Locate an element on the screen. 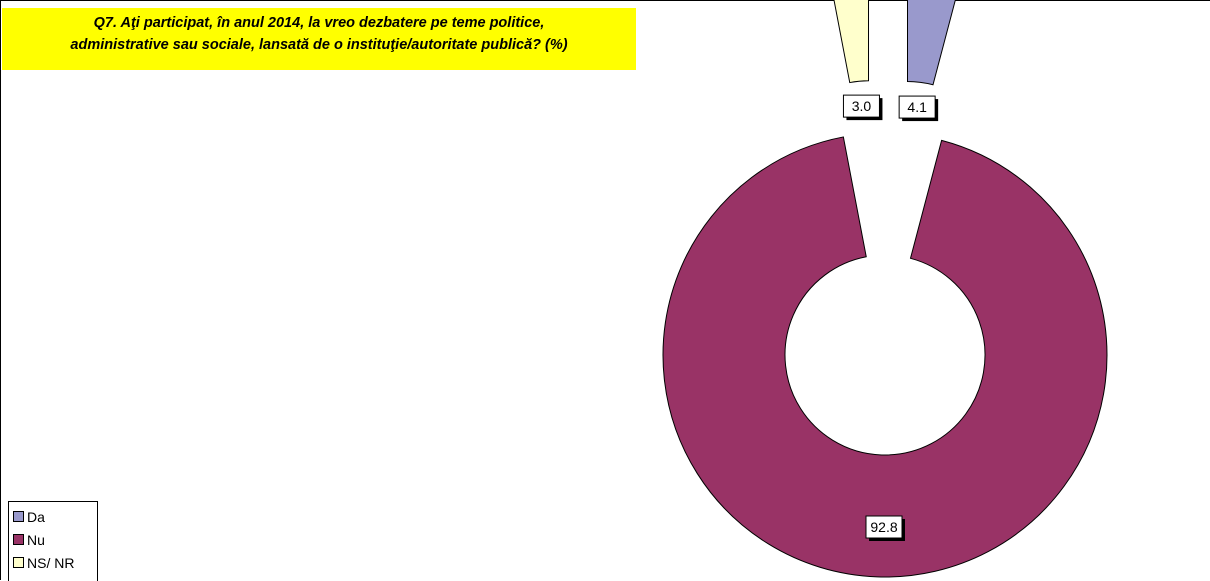  slice-da is located at coordinates (931, 43).